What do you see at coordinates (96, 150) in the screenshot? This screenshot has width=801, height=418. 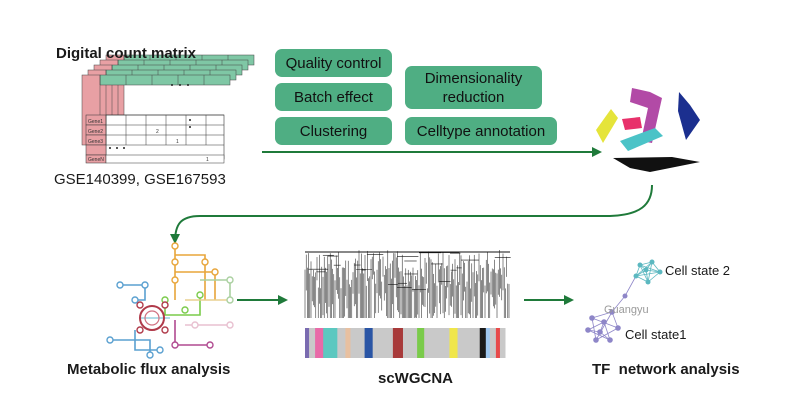 I see `matrix-gene-cell` at bounding box center [96, 150].